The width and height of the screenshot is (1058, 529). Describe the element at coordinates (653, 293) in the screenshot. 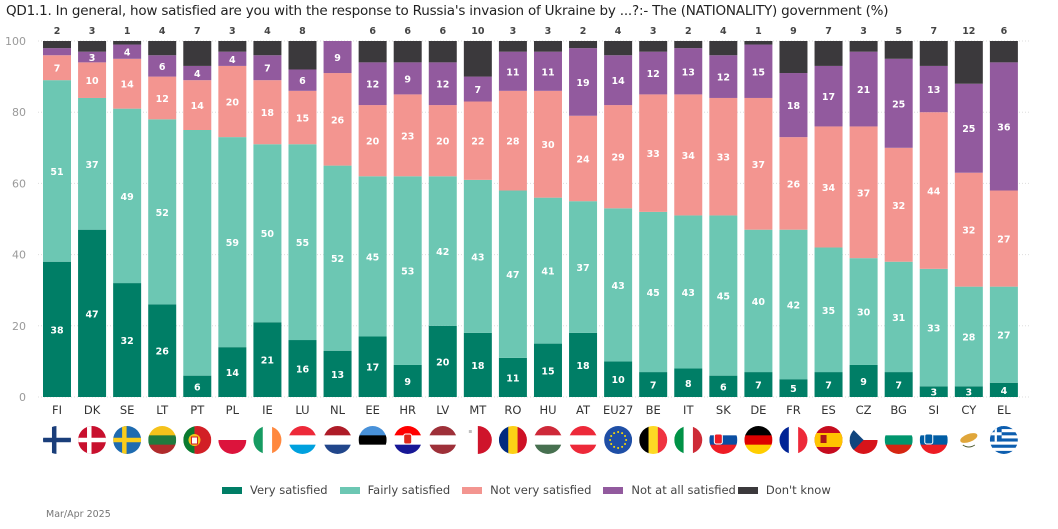

I see `data-label: 45` at that location.